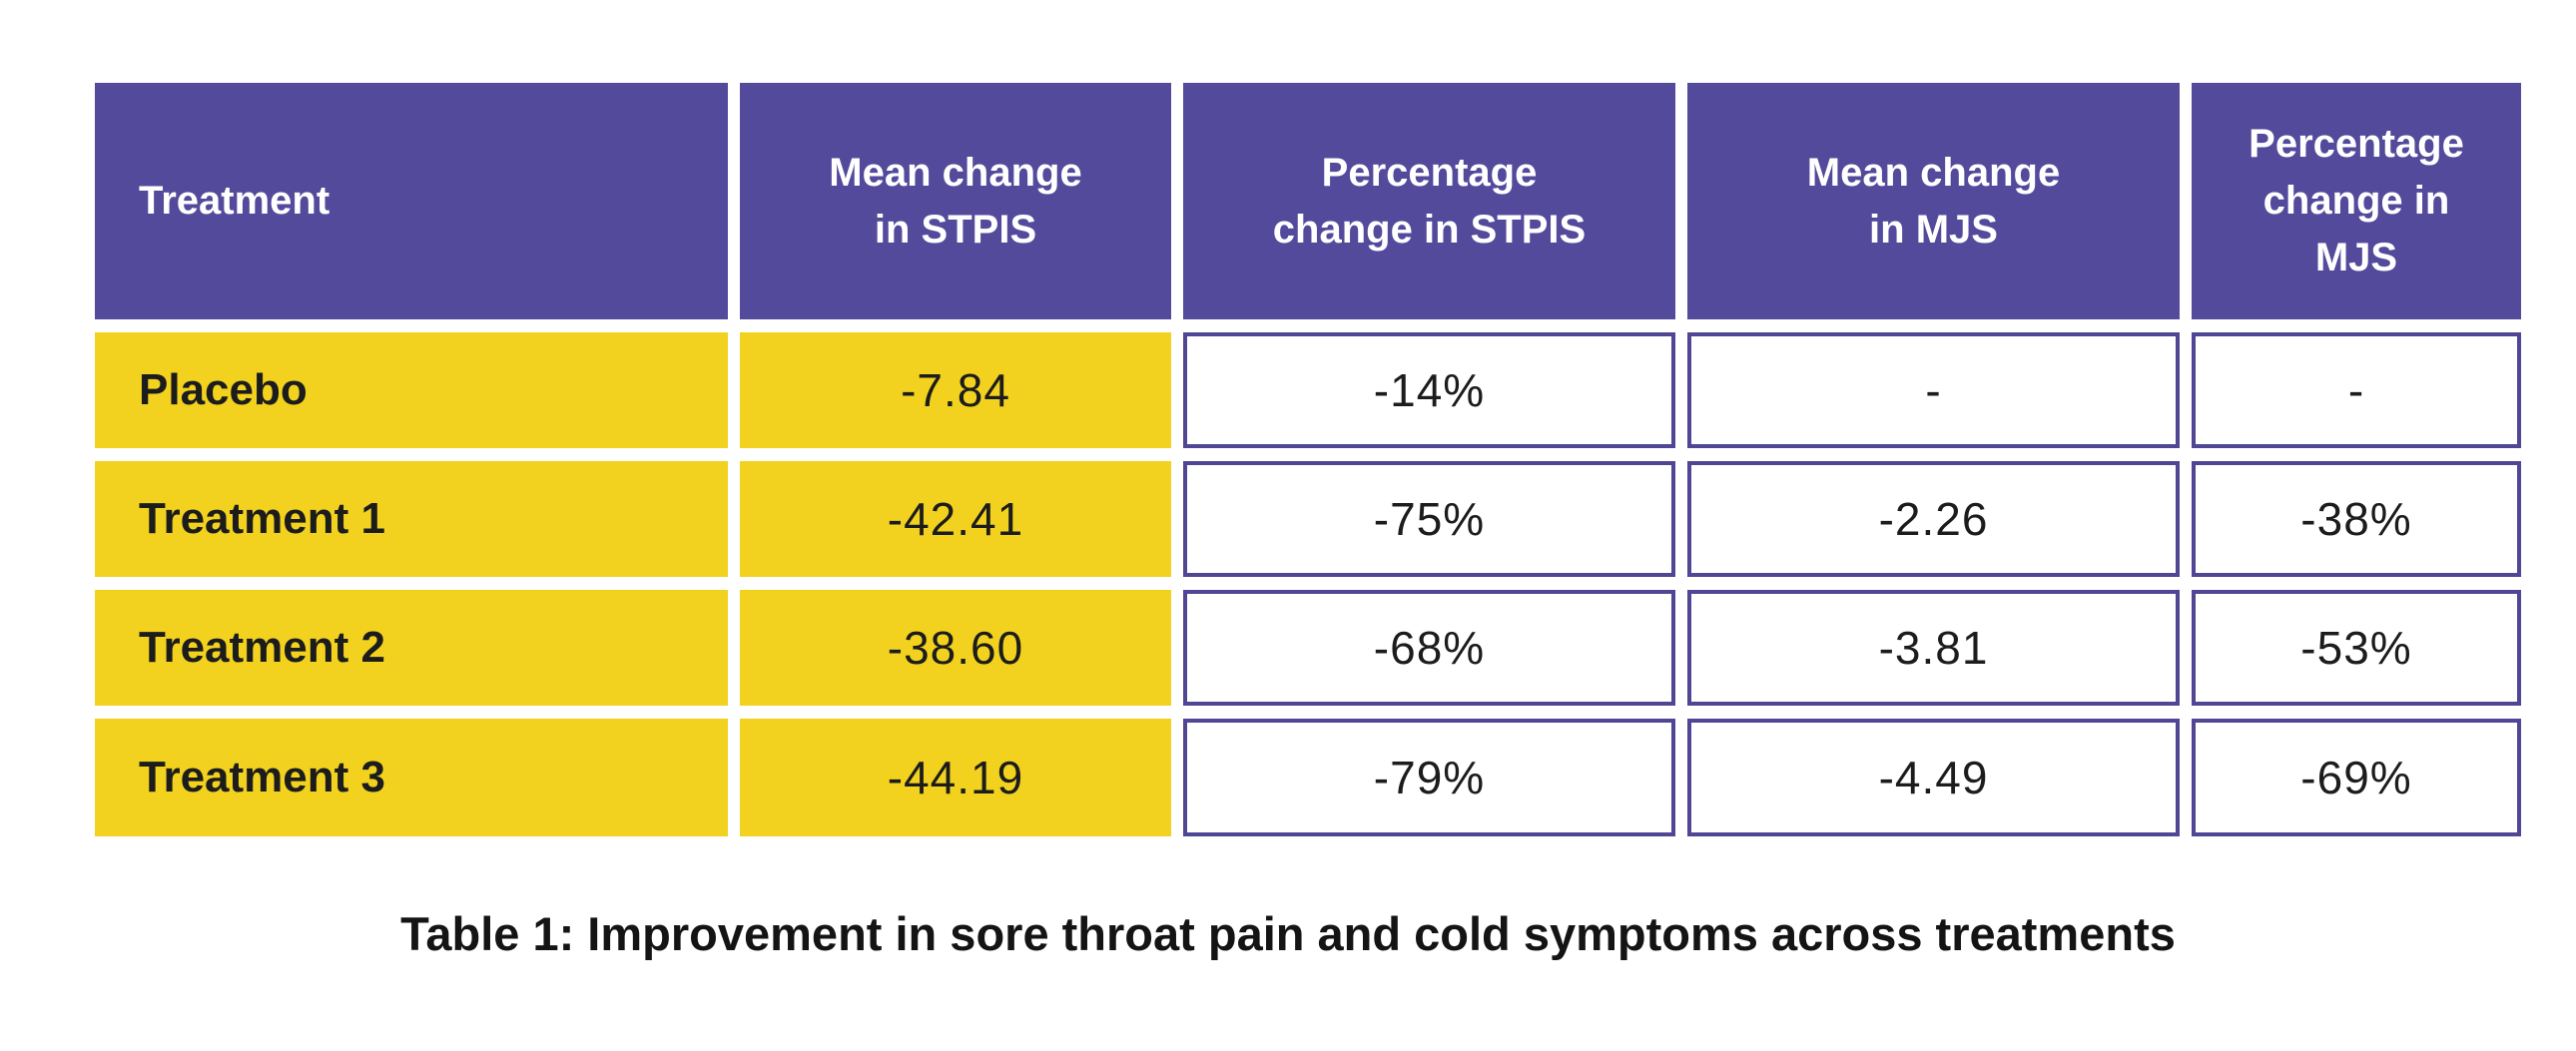 This screenshot has height=1051, width=2576. I want to click on col-header-pct-mjs: Percentage change in MJS, so click(2356, 201).